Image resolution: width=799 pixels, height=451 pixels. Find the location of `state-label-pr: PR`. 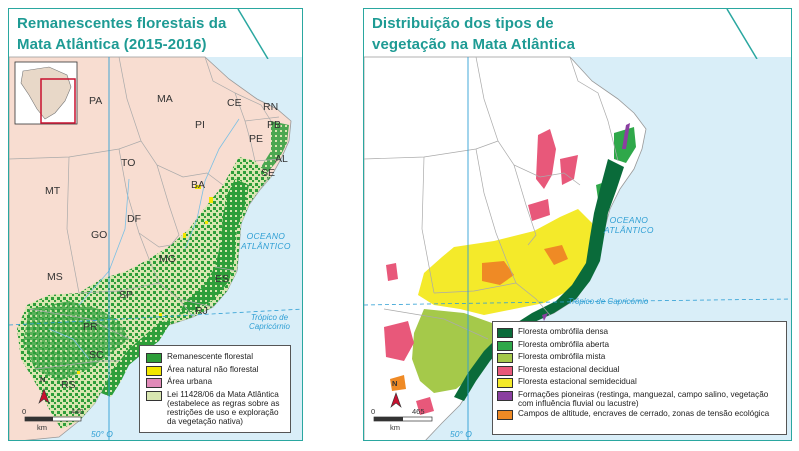

state-label-pr: PR is located at coordinates (90, 327).